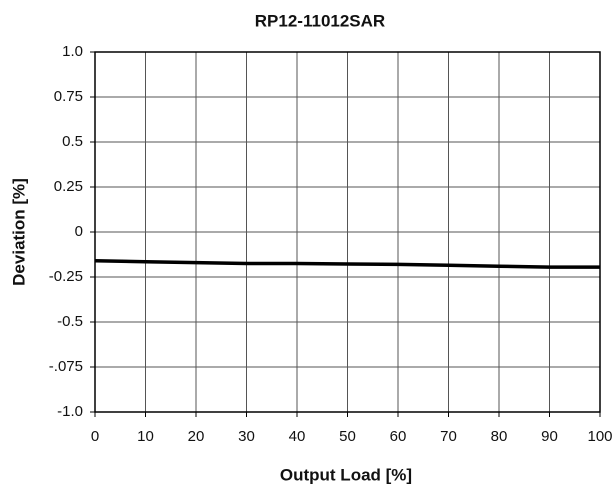 The height and width of the screenshot is (492, 614). Describe the element at coordinates (70, 321) in the screenshot. I see `y-tick-label: -0.5` at that location.